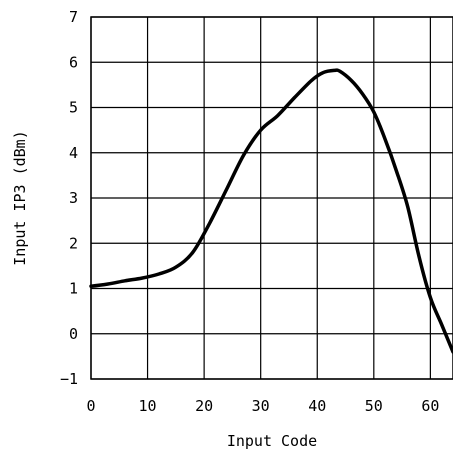  What do you see at coordinates (73, 243) in the screenshot?
I see `y-tick-label: 2` at bounding box center [73, 243].